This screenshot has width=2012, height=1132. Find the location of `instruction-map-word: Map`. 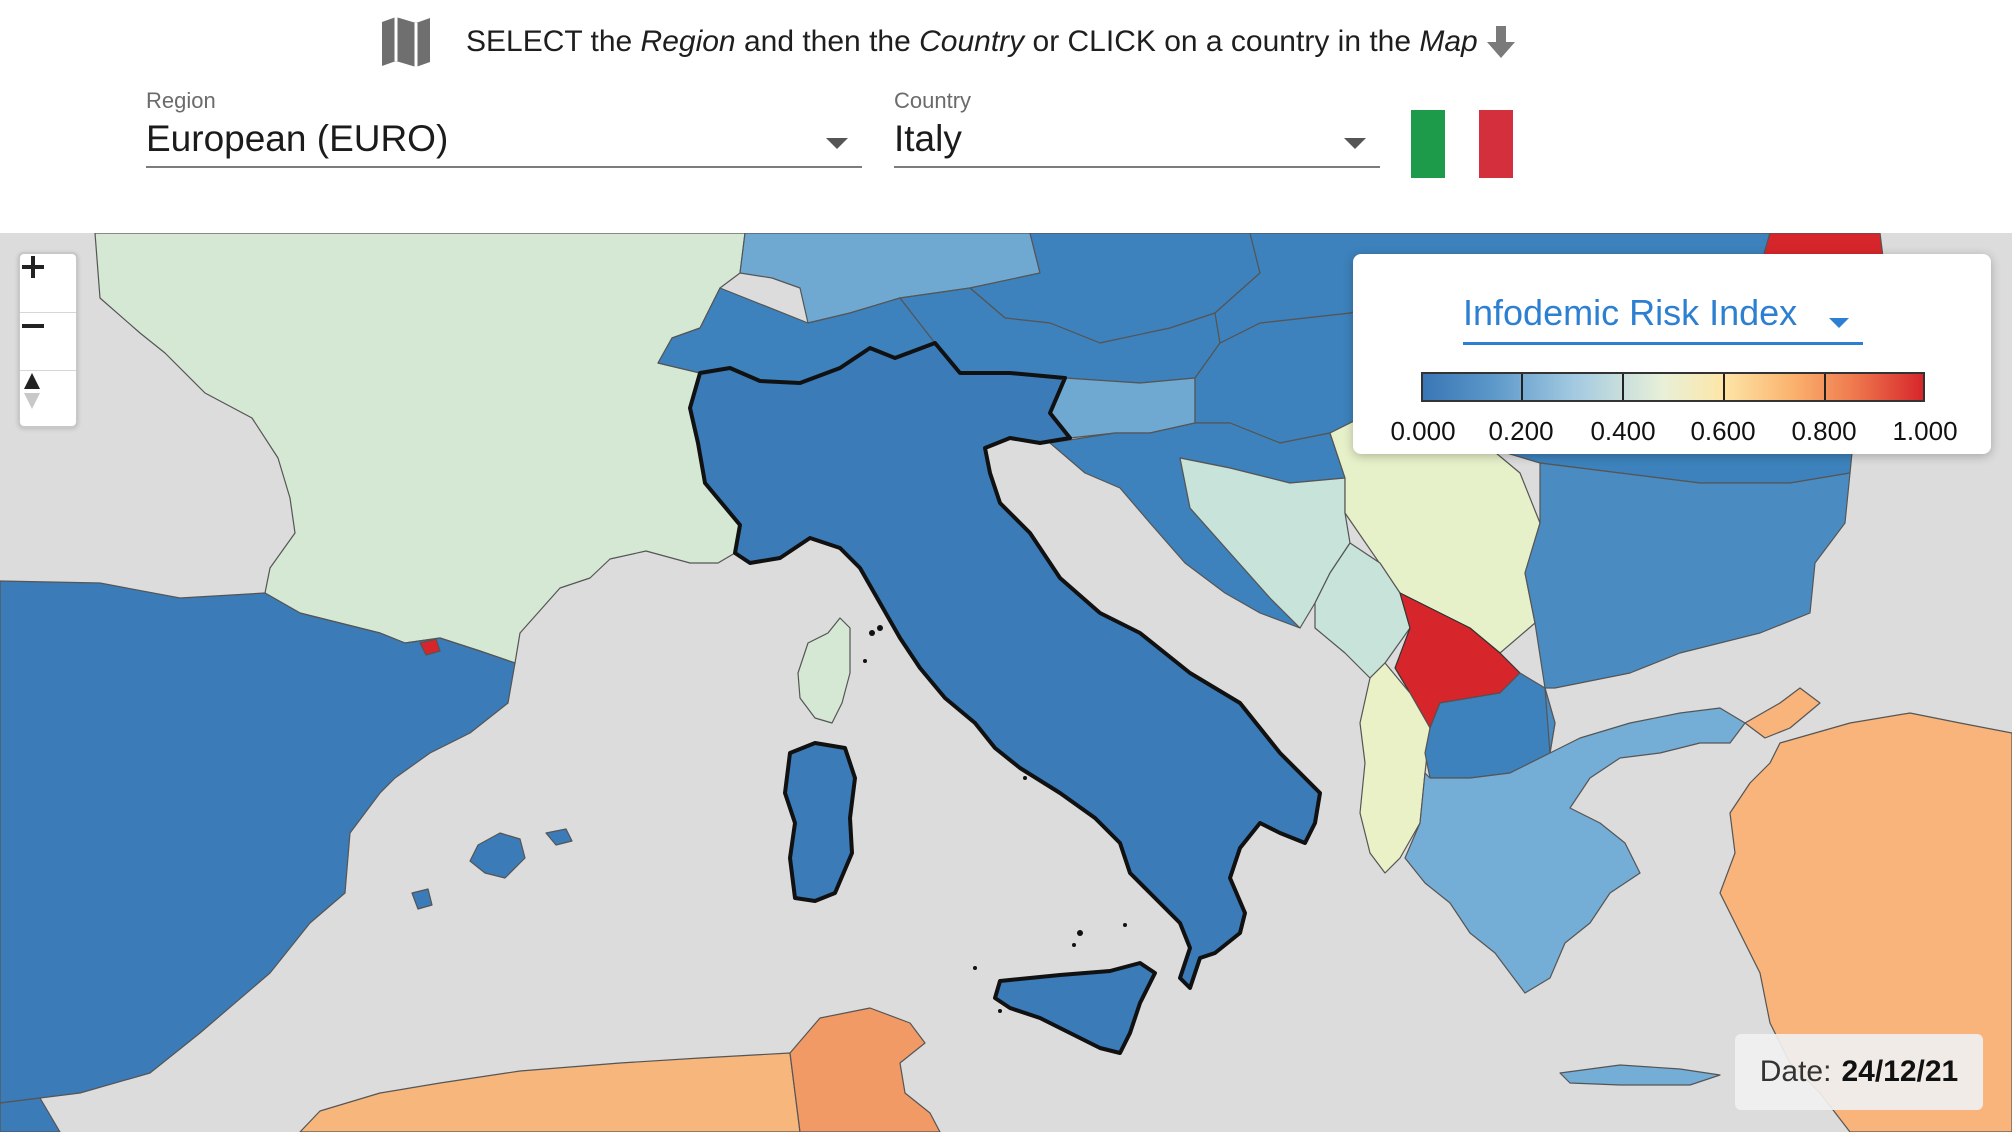

instruction-map-word: Map is located at coordinates (1448, 41).